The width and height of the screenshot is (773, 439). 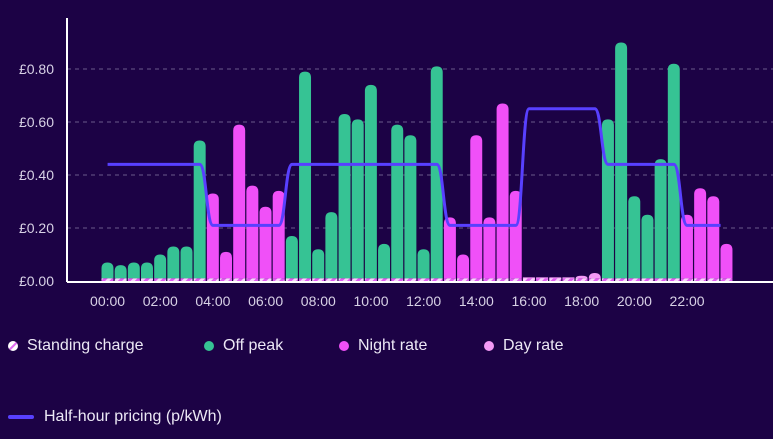 What do you see at coordinates (85, 345) in the screenshot?
I see `legend-label: Standing charge` at bounding box center [85, 345].